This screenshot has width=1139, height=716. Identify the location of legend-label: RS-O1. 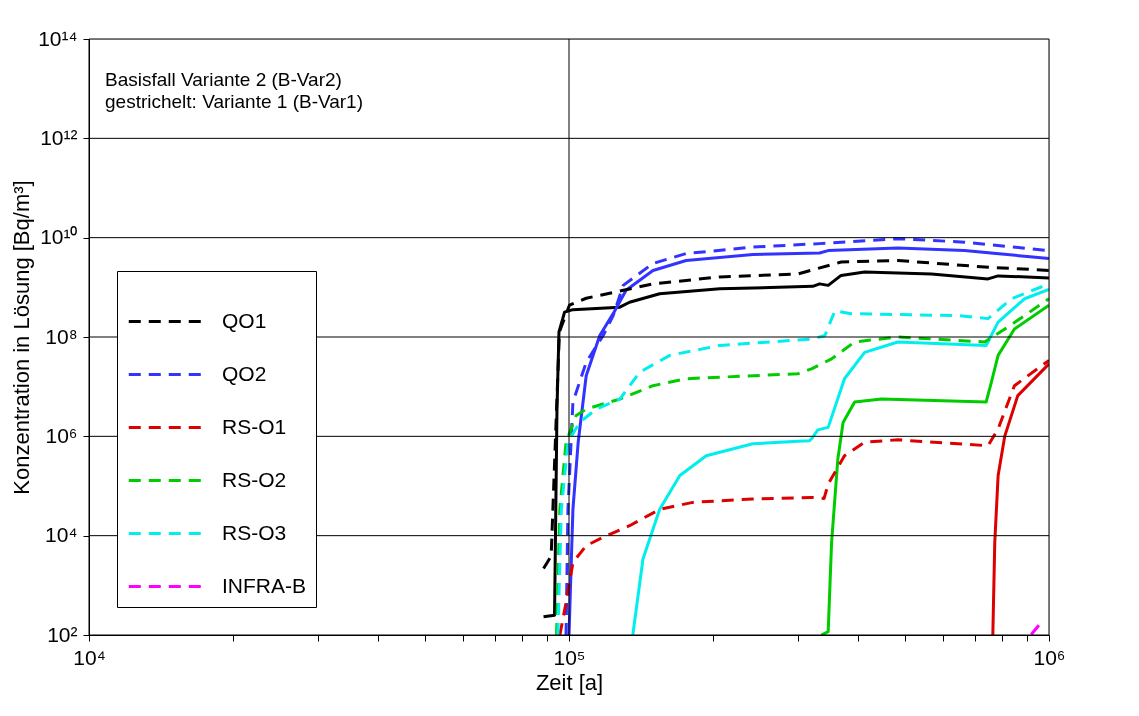
(254, 426).